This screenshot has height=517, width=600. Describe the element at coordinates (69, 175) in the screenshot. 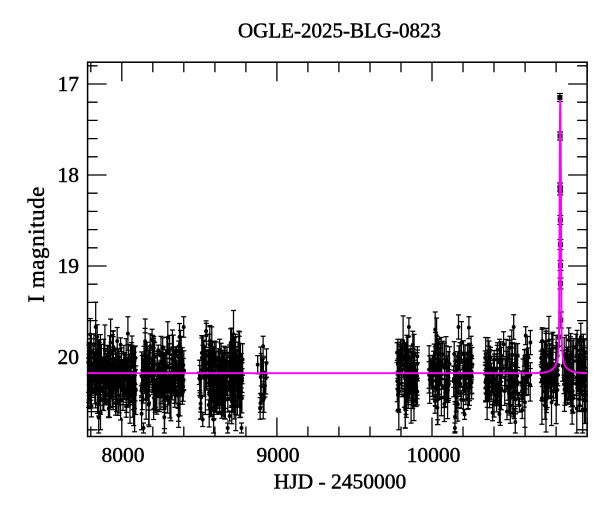

I see `svg-text: 18` at that location.